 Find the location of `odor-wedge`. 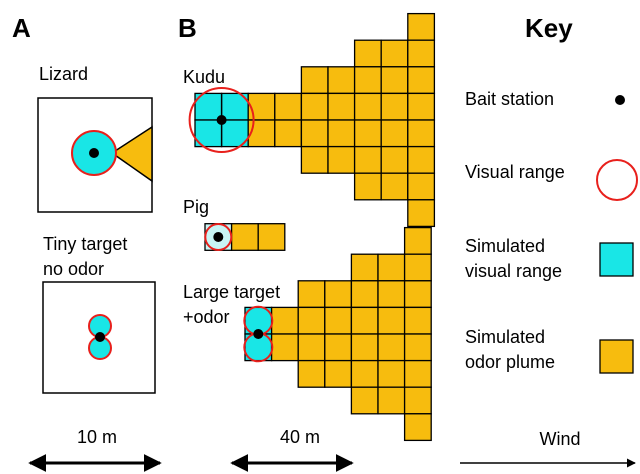

odor-wedge is located at coordinates (131, 154).